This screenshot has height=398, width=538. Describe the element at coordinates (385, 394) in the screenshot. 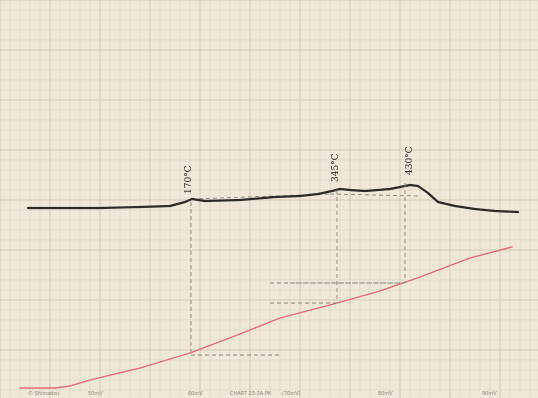

I see `footer-label: 80mV` at that location.